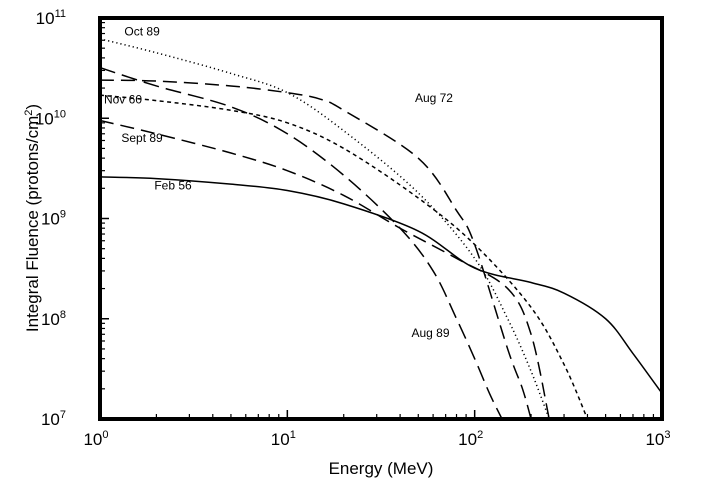 The image size is (701, 485). Describe the element at coordinates (72, 218) in the screenshot. I see `y-tick-group: 10⁷ 10⁸ 10⁹ 10¹⁰ 10¹¹` at that location.